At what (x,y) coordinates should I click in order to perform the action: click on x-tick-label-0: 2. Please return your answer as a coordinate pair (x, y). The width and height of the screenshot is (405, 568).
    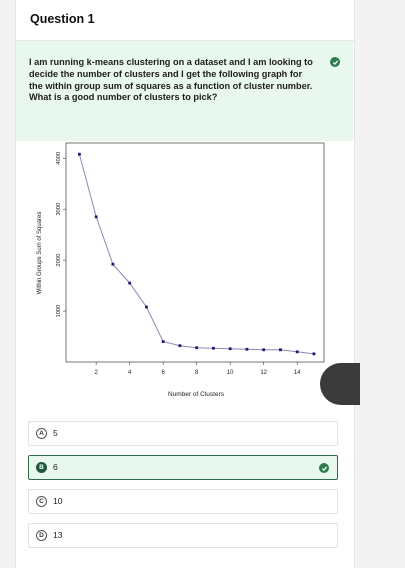
    Looking at the image, I should click on (96, 373).